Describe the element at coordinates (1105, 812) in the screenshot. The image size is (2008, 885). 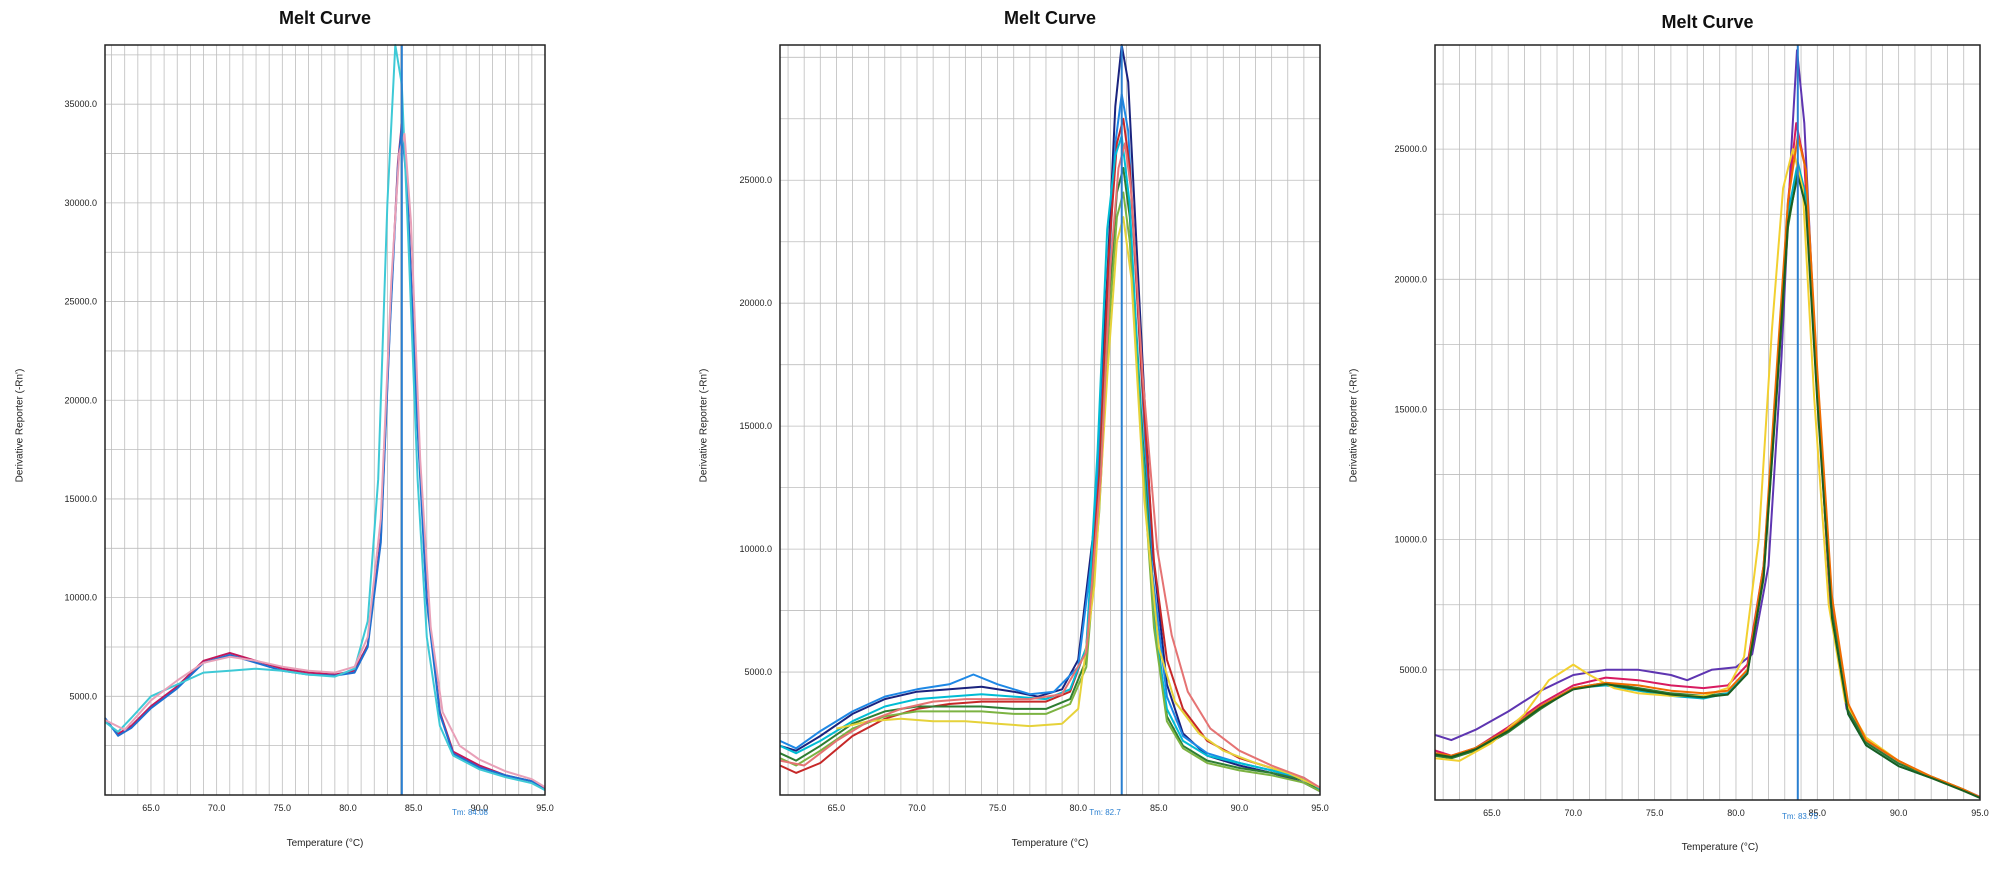
I see `tm-label: Tm: 82.7` at that location.